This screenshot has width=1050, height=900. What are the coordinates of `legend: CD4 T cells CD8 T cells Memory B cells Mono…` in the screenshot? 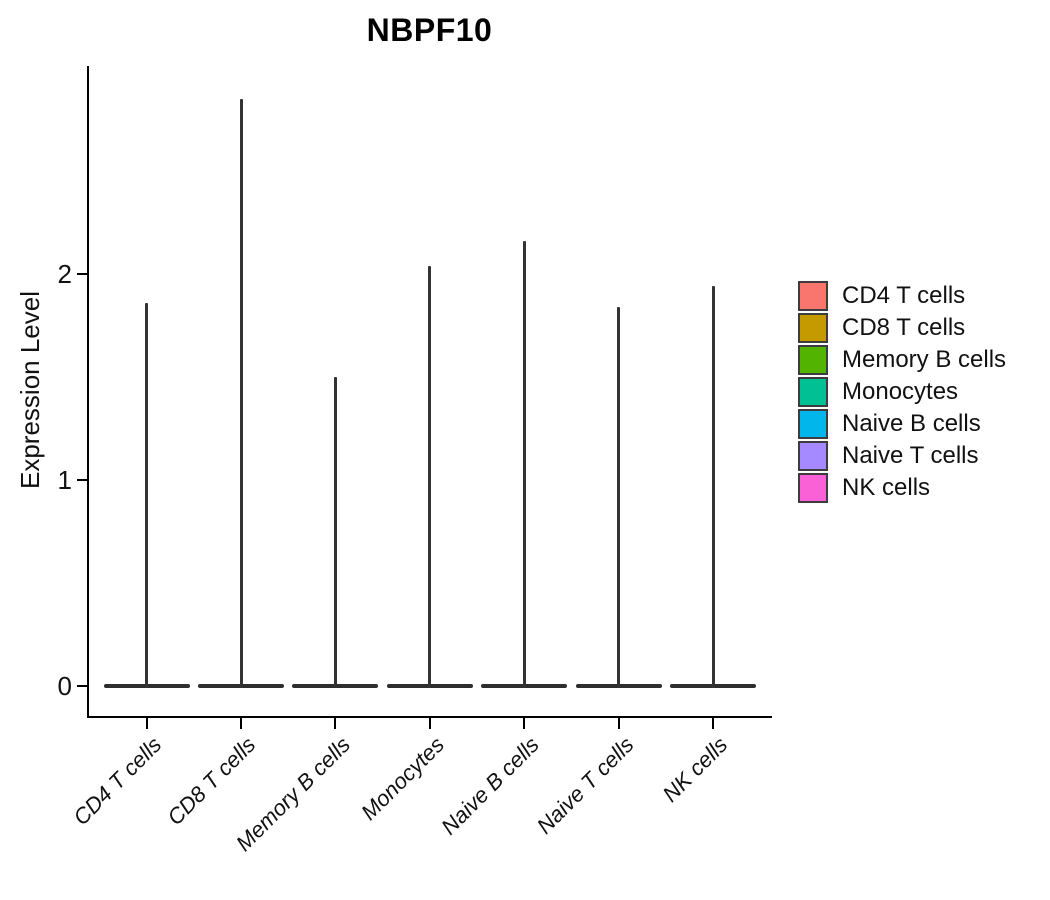 It's located at (902, 392).